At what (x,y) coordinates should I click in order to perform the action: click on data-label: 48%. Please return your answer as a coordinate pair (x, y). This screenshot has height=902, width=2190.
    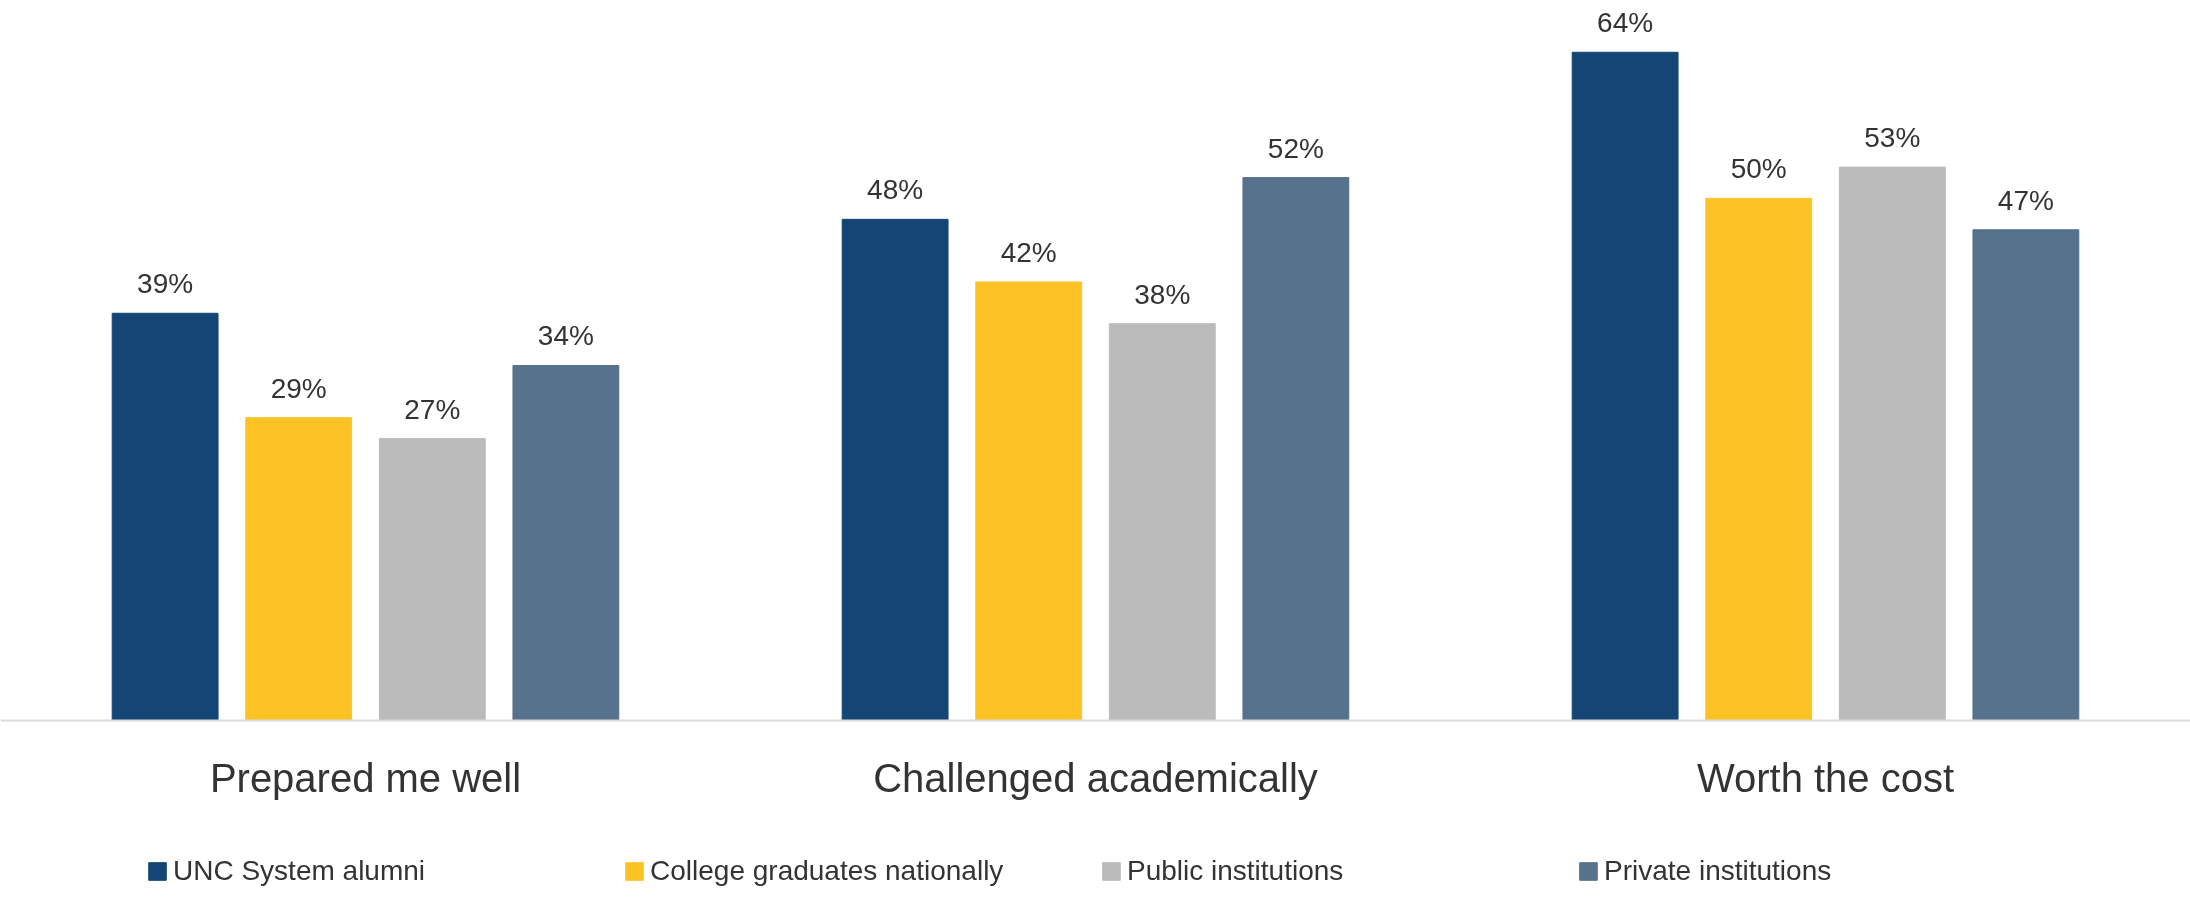
    Looking at the image, I should click on (895, 190).